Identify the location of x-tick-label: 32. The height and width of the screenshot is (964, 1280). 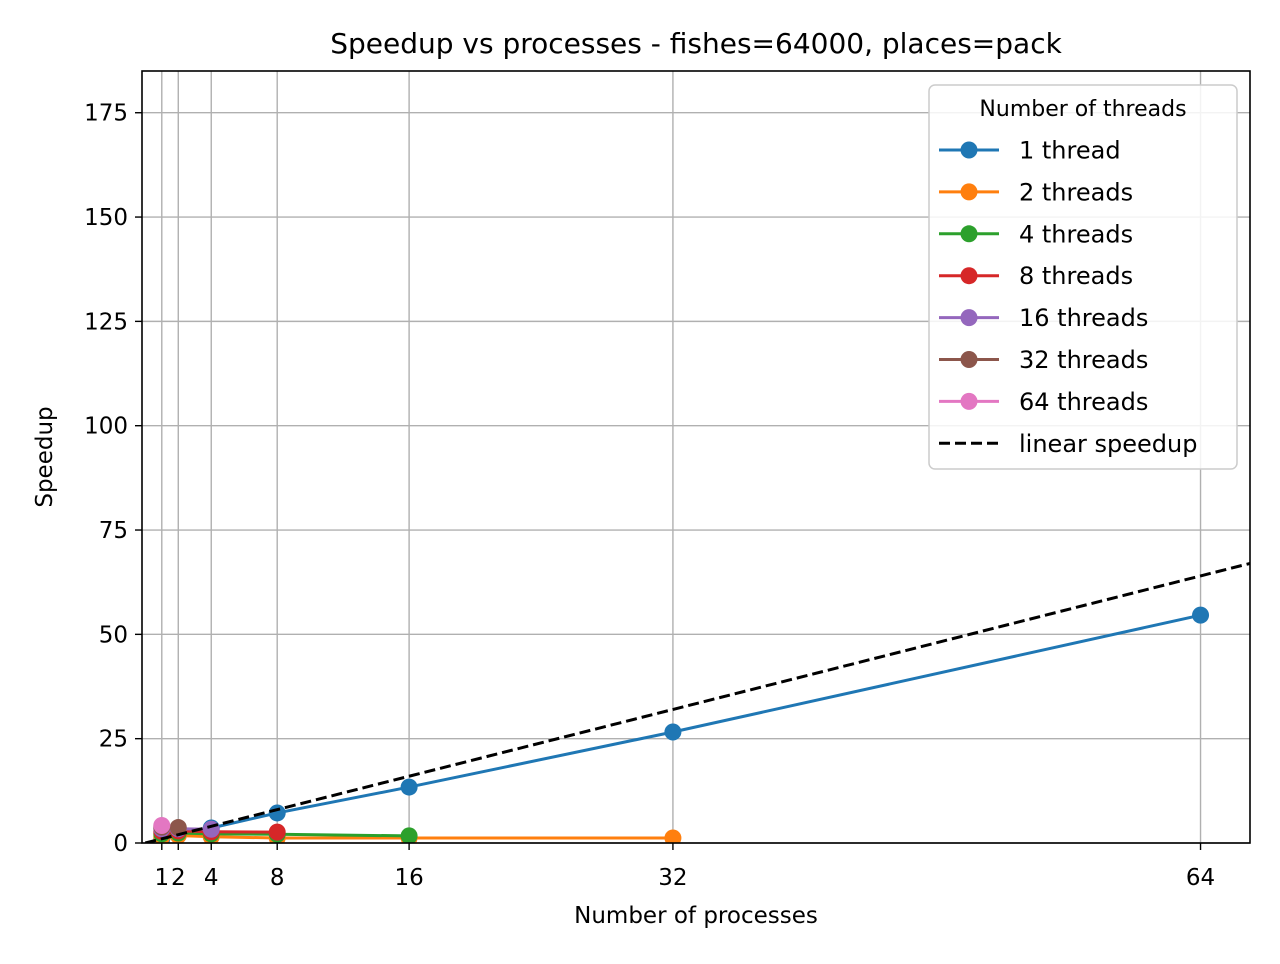
(672, 878).